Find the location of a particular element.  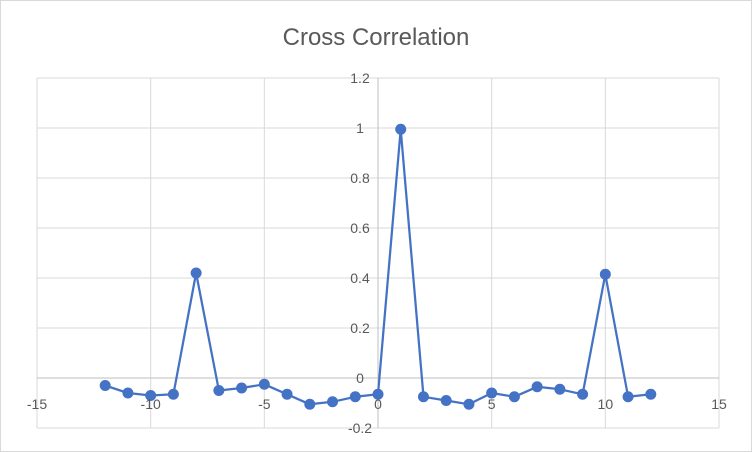

x-tick-label: 5 is located at coordinates (492, 404).